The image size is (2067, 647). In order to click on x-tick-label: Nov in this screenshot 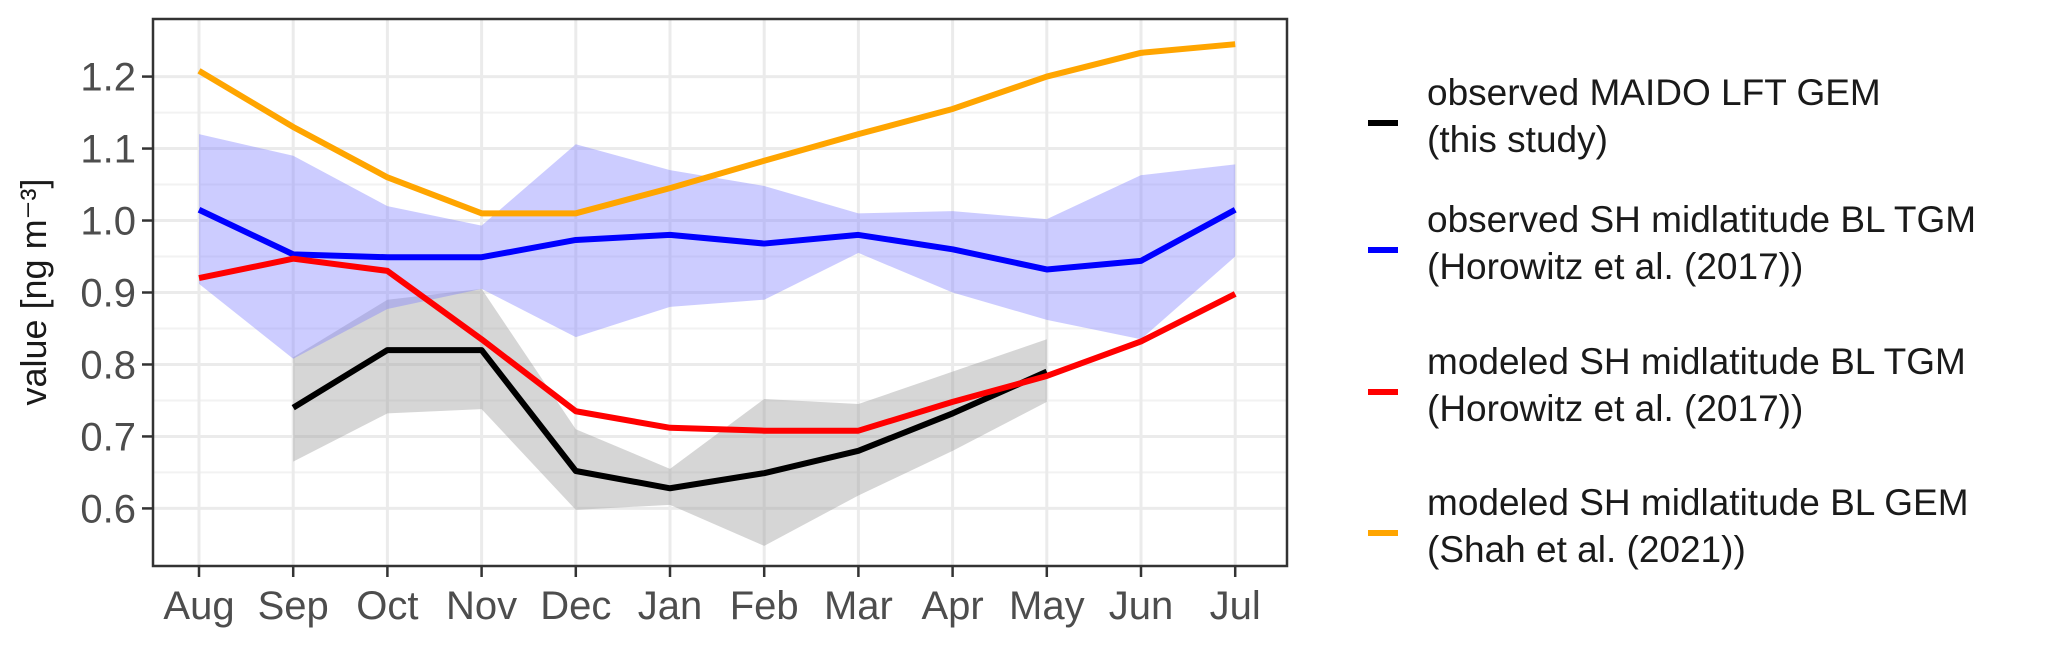, I will do `click(481, 606)`.